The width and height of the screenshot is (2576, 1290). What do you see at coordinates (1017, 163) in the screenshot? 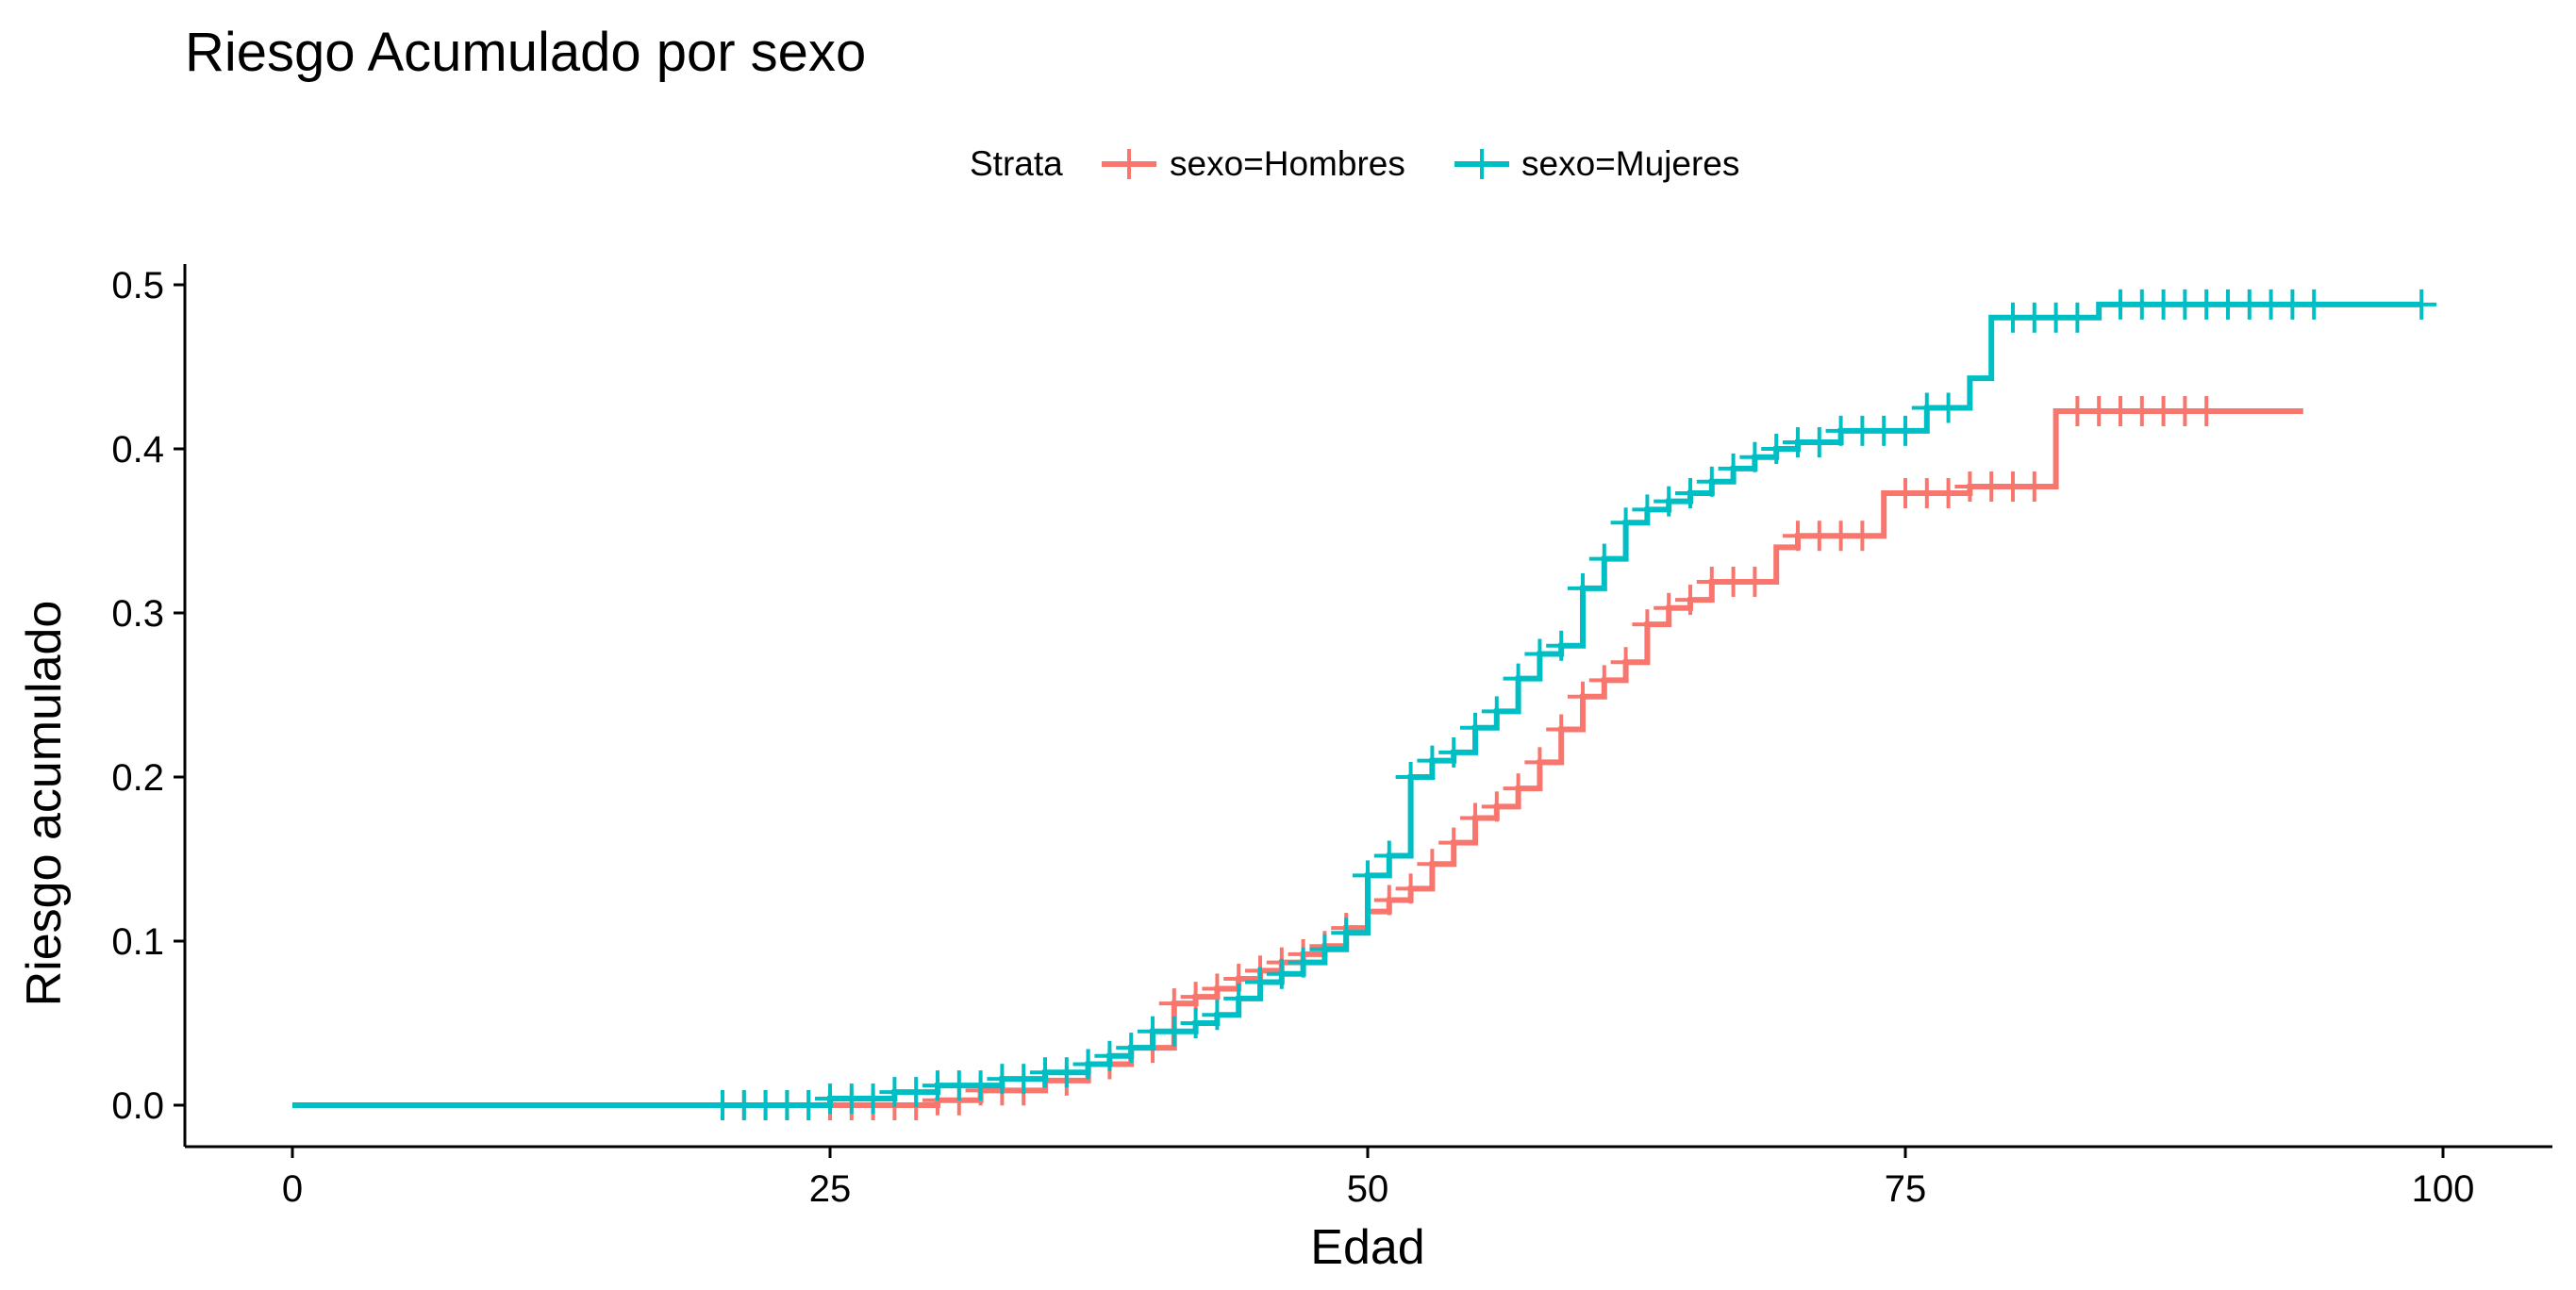
I see `legend-title: Strata` at bounding box center [1017, 163].